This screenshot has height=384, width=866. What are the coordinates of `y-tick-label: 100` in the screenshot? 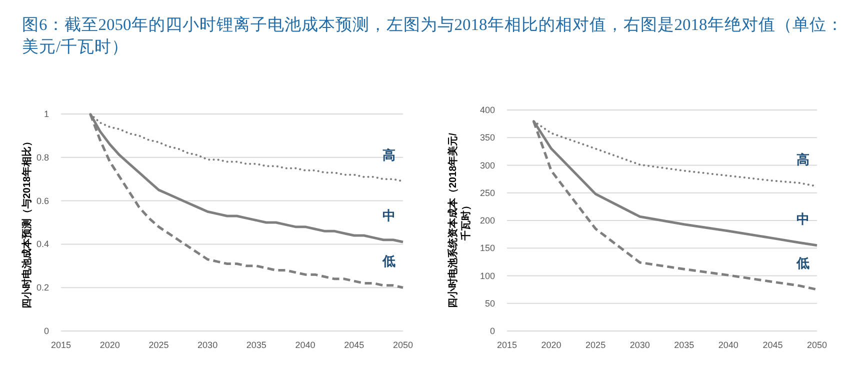 It's located at (487, 275).